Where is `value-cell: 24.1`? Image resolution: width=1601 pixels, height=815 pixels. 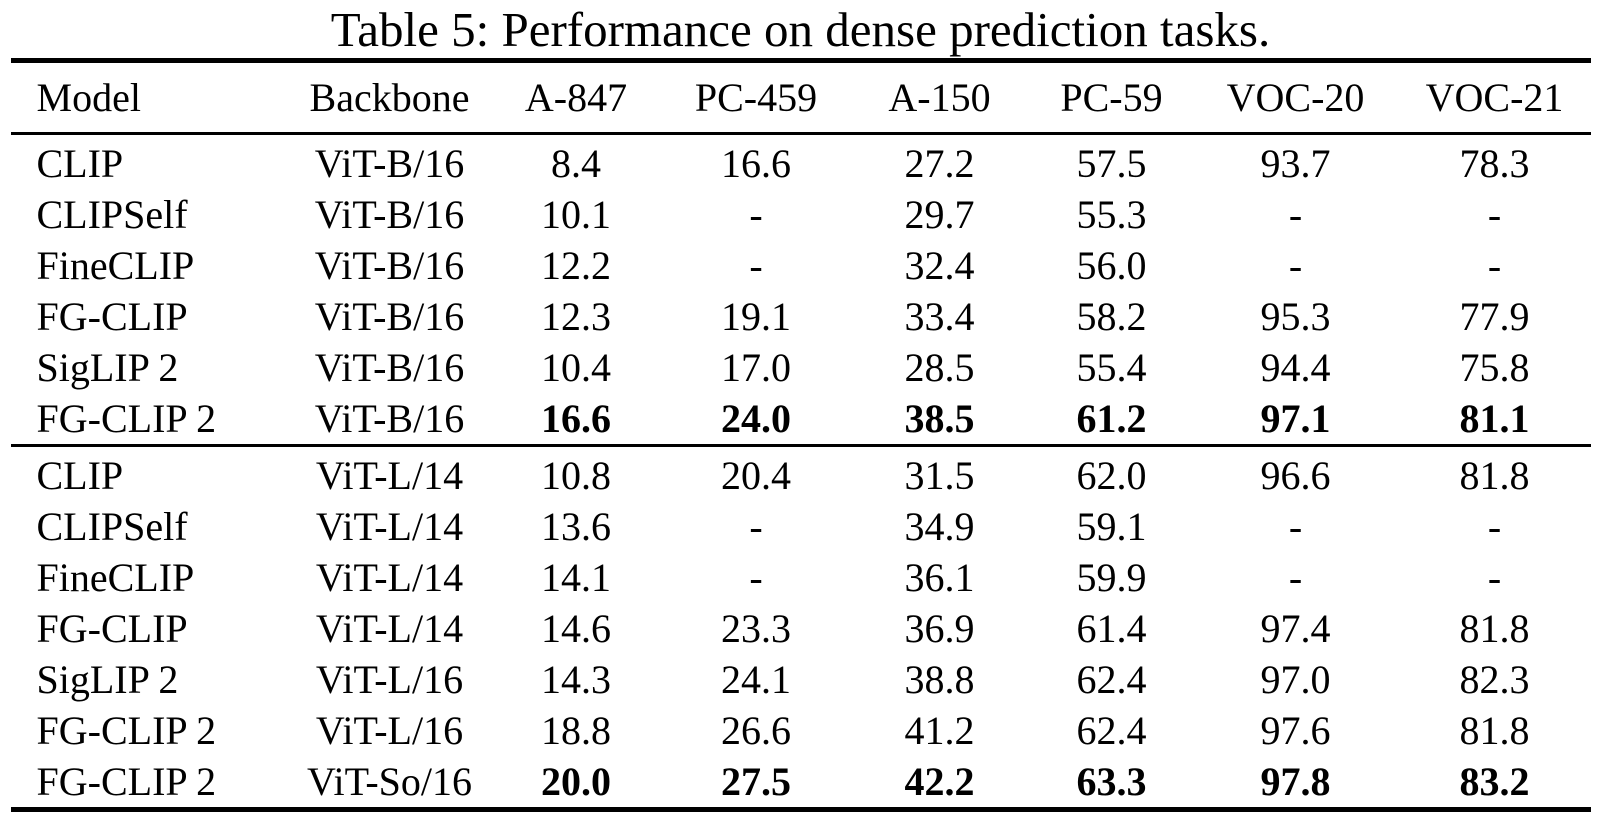
value-cell: 24.1 is located at coordinates (756, 679).